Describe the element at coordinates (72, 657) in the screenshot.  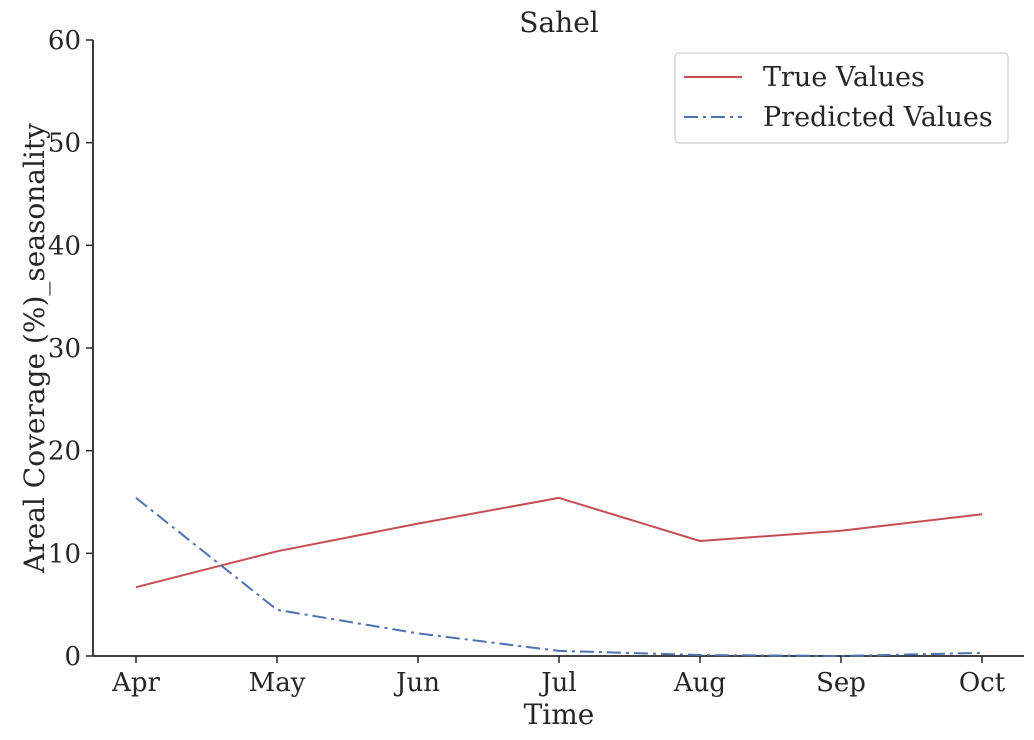
I see `y-tick-label: 0` at that location.